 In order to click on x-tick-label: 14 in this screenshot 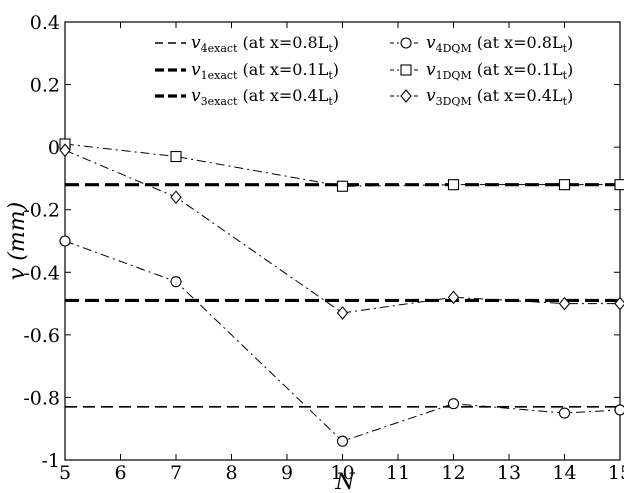, I will do `click(564, 473)`.